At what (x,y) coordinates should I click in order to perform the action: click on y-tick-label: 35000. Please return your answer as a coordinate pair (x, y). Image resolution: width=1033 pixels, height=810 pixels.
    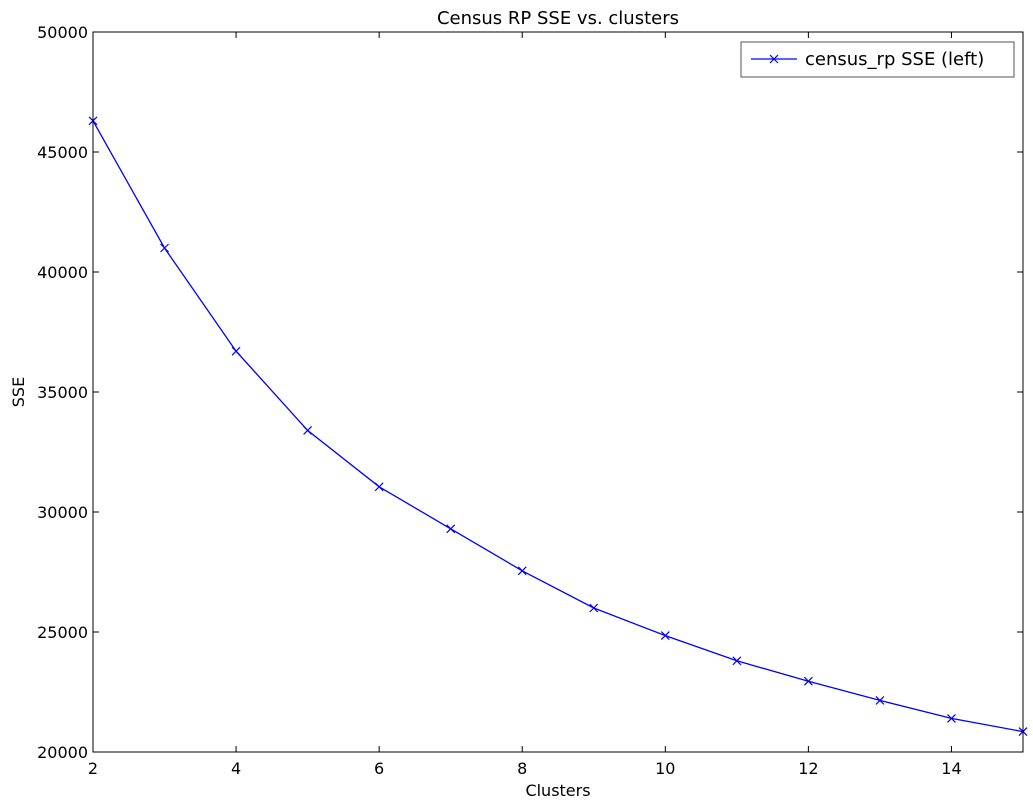
    Looking at the image, I should click on (62, 392).